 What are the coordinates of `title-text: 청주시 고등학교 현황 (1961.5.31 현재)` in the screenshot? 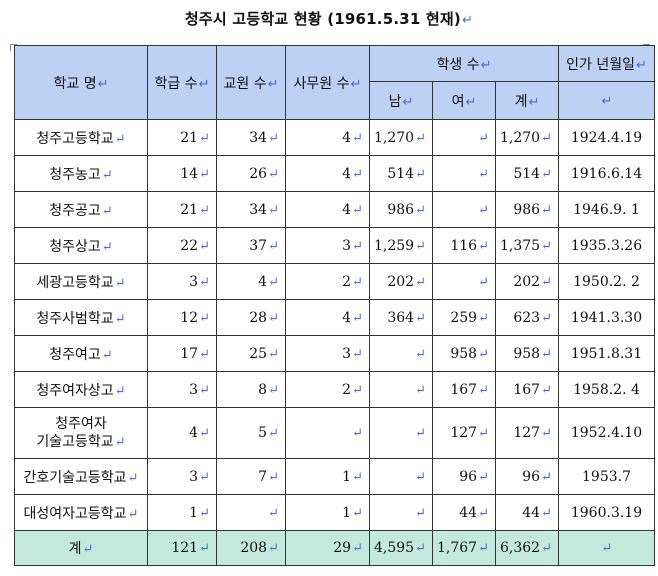 It's located at (322, 19).